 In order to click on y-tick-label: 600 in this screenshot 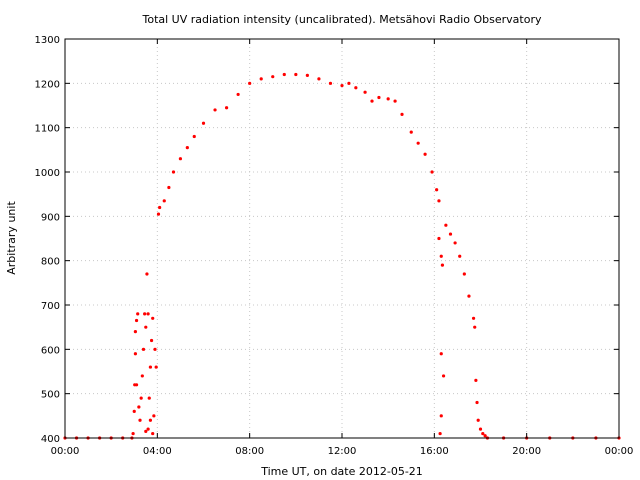, I will do `click(50, 350)`.